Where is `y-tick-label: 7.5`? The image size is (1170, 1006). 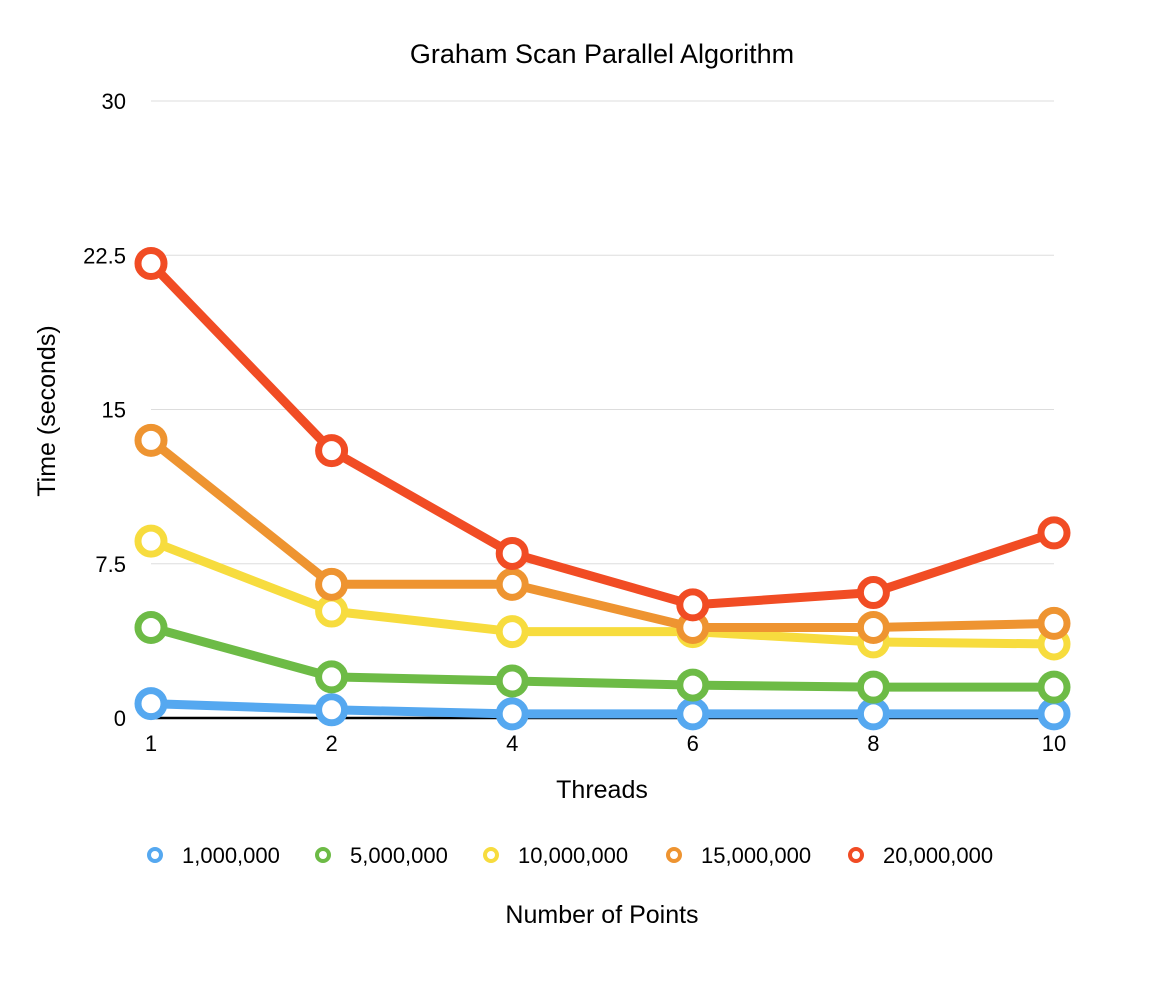 y-tick-label: 7.5 is located at coordinates (110, 564).